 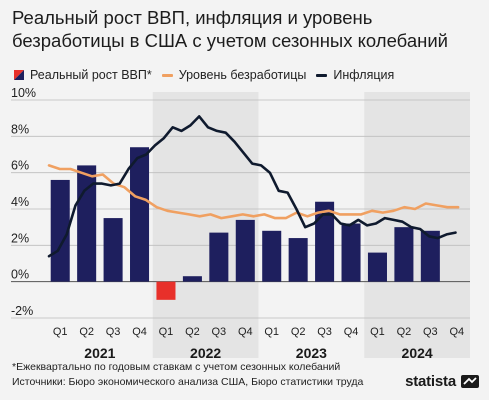 What do you see at coordinates (20, 166) in the screenshot?
I see `y-tick-label: 6%` at bounding box center [20, 166].